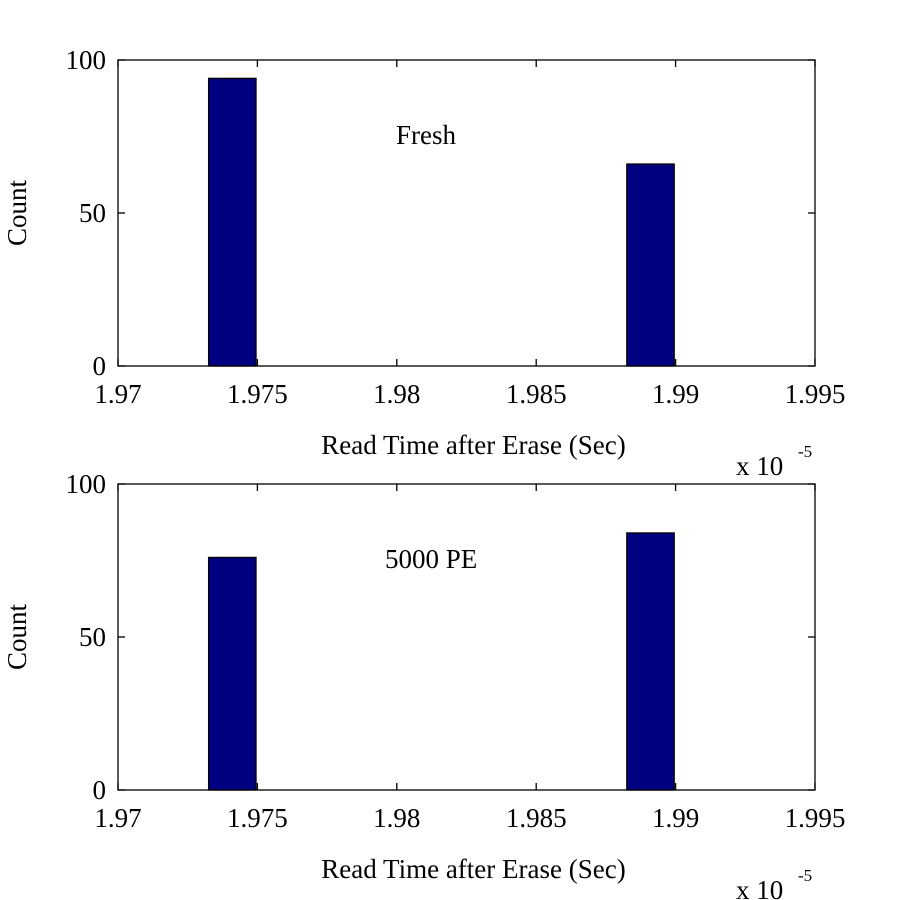 This screenshot has width=900, height=900. What do you see at coordinates (426, 135) in the screenshot?
I see `plot-annotation: Fresh` at bounding box center [426, 135].